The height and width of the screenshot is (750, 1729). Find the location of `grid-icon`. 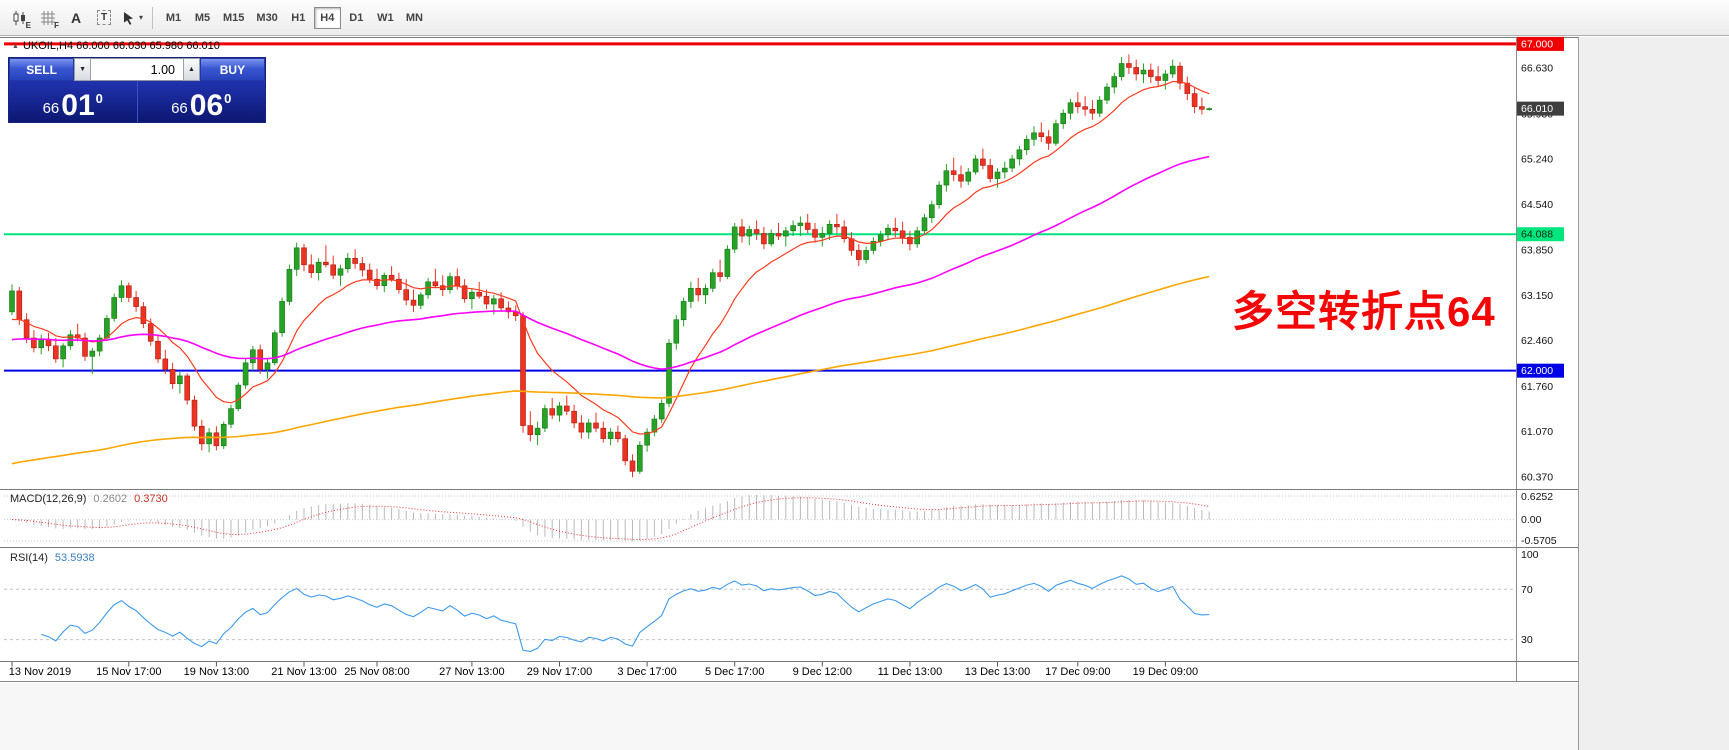

grid-icon is located at coordinates (48, 17).